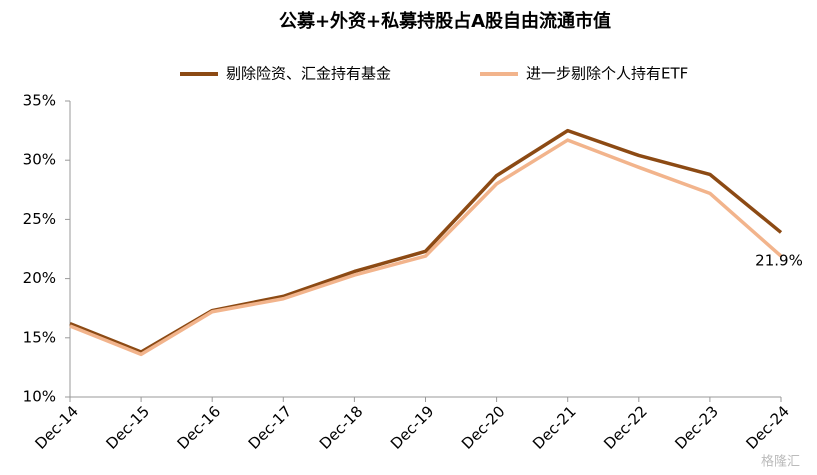 Image resolution: width=817 pixels, height=475 pixels. Describe the element at coordinates (199, 427) in the screenshot. I see `x-tick-label: Dec-16` at that location.